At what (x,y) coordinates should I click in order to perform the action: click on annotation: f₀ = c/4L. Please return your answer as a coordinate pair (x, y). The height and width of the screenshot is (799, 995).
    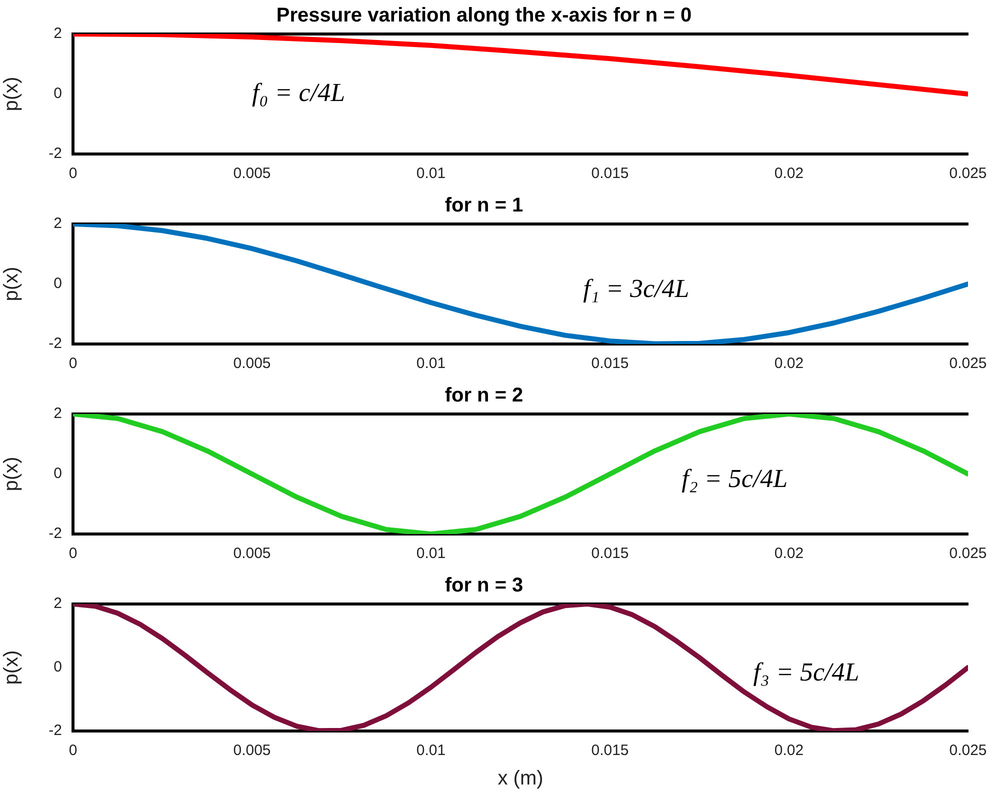
    Looking at the image, I should click on (299, 92).